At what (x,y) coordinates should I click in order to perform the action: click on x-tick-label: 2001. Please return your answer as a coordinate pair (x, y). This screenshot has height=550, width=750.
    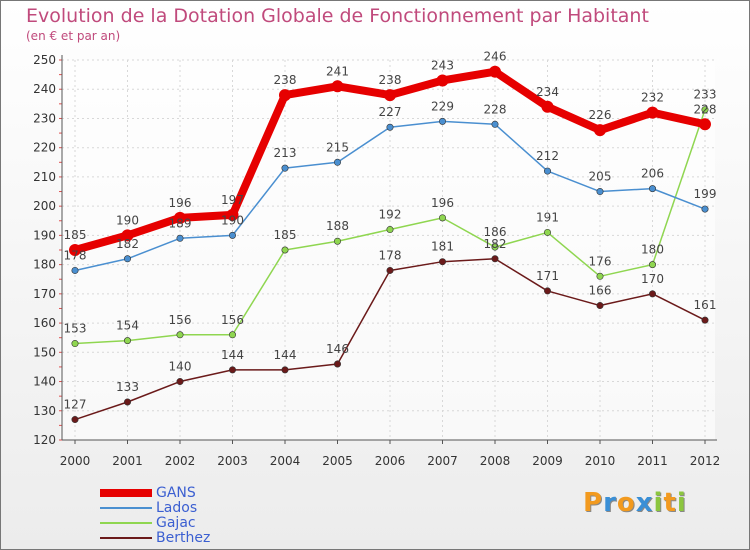
    Looking at the image, I should click on (127, 461).